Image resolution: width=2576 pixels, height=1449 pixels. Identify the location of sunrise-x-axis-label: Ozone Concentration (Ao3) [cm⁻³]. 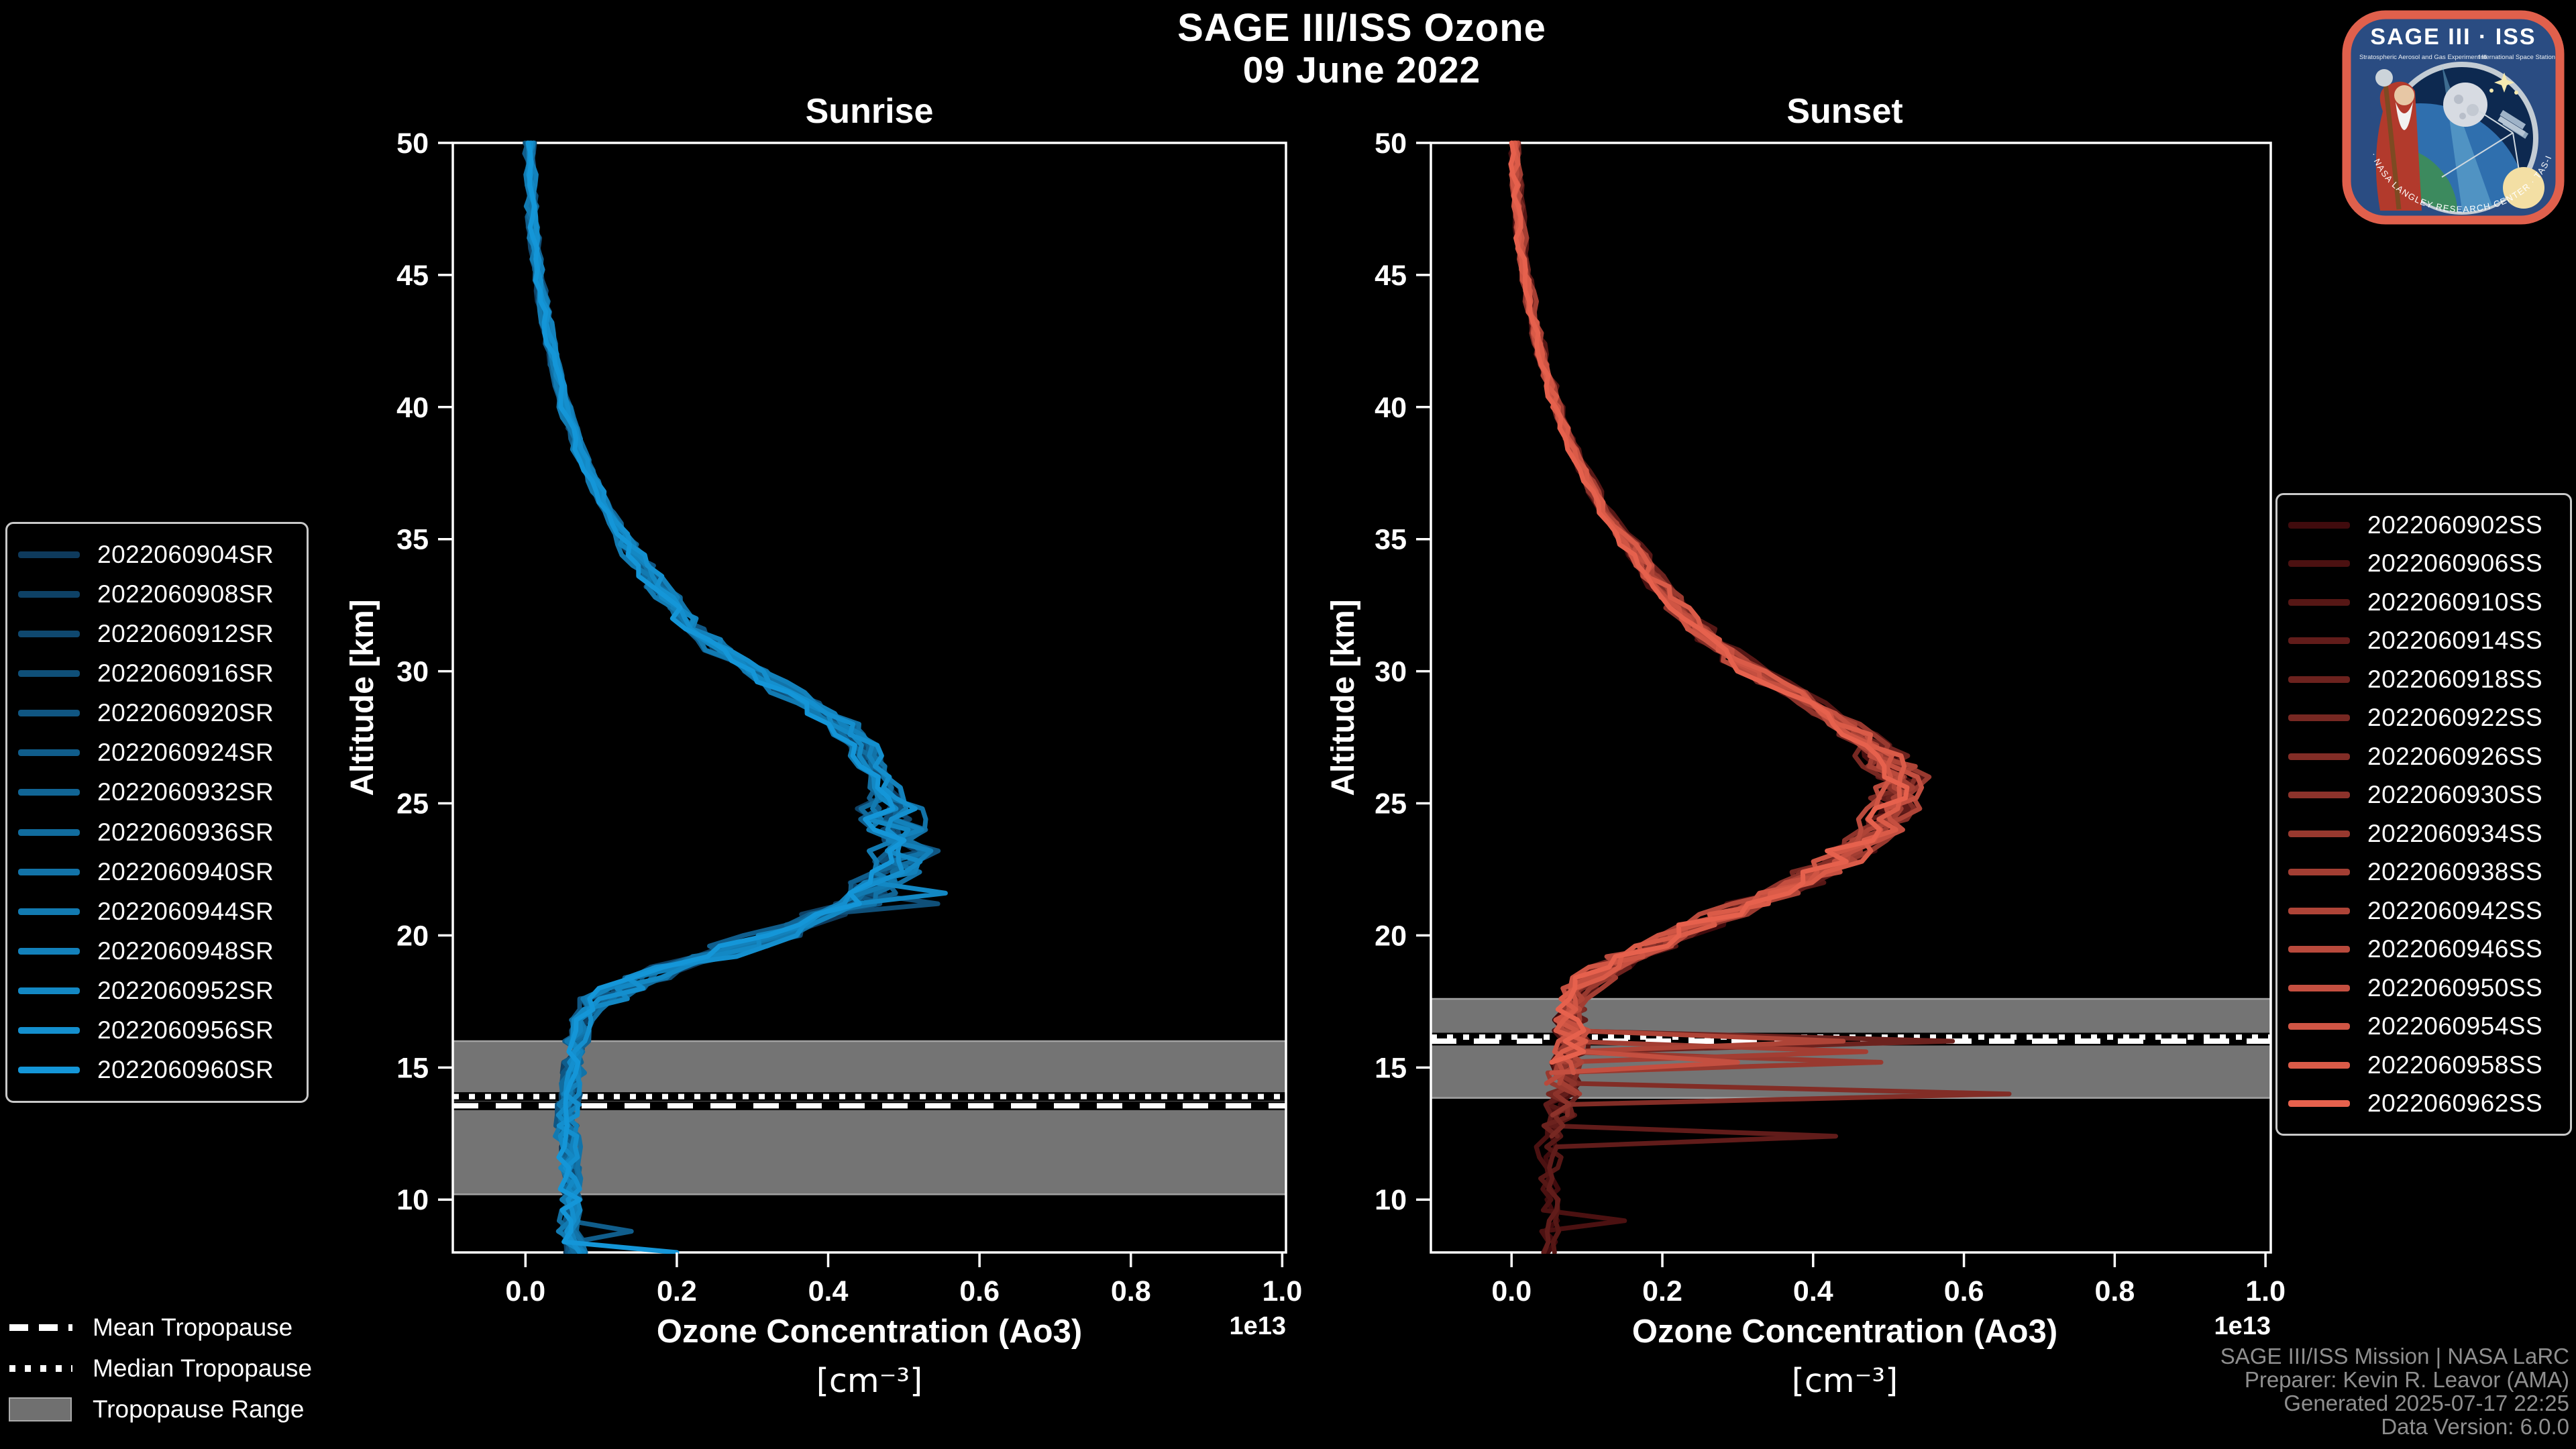
(869, 1356).